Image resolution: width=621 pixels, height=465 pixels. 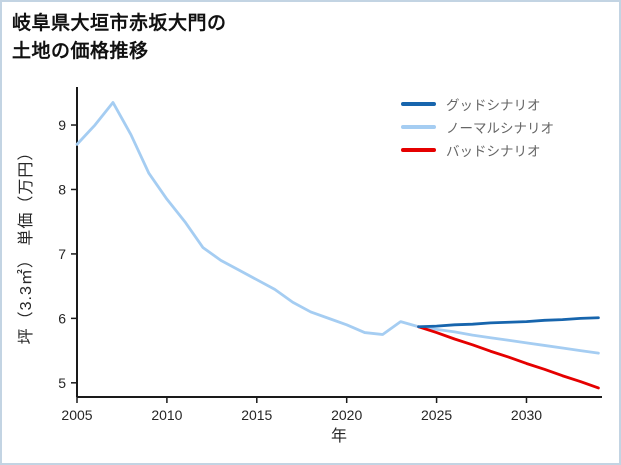 What do you see at coordinates (493, 151) in the screenshot?
I see `legend-label-bad-scenario: バッドシナリオ` at bounding box center [493, 151].